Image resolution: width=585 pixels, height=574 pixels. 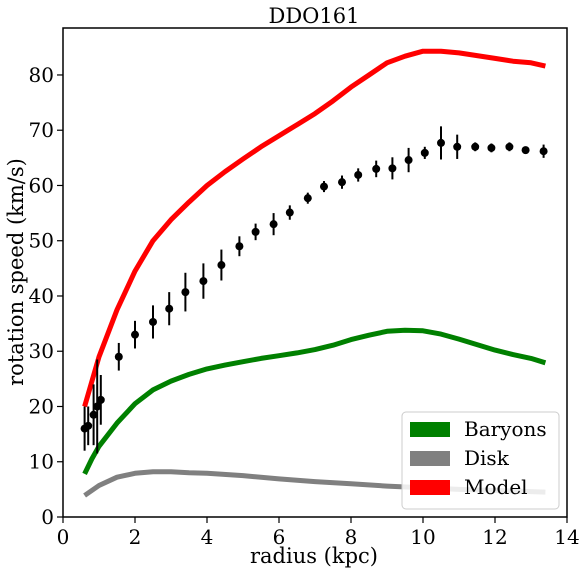 I want to click on legend-label-baryons: Baryons, so click(x=505, y=429).